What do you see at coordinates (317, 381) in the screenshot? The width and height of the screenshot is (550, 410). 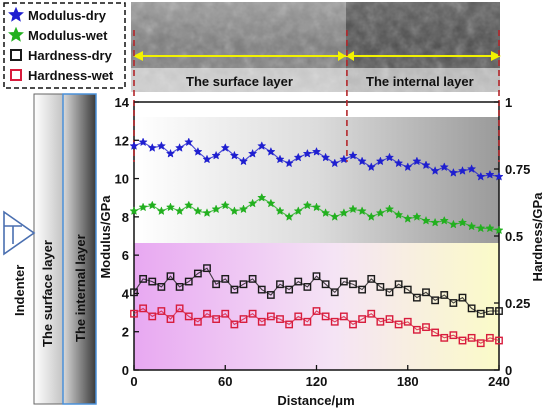 I see `x-tick-label: 120` at bounding box center [317, 381].